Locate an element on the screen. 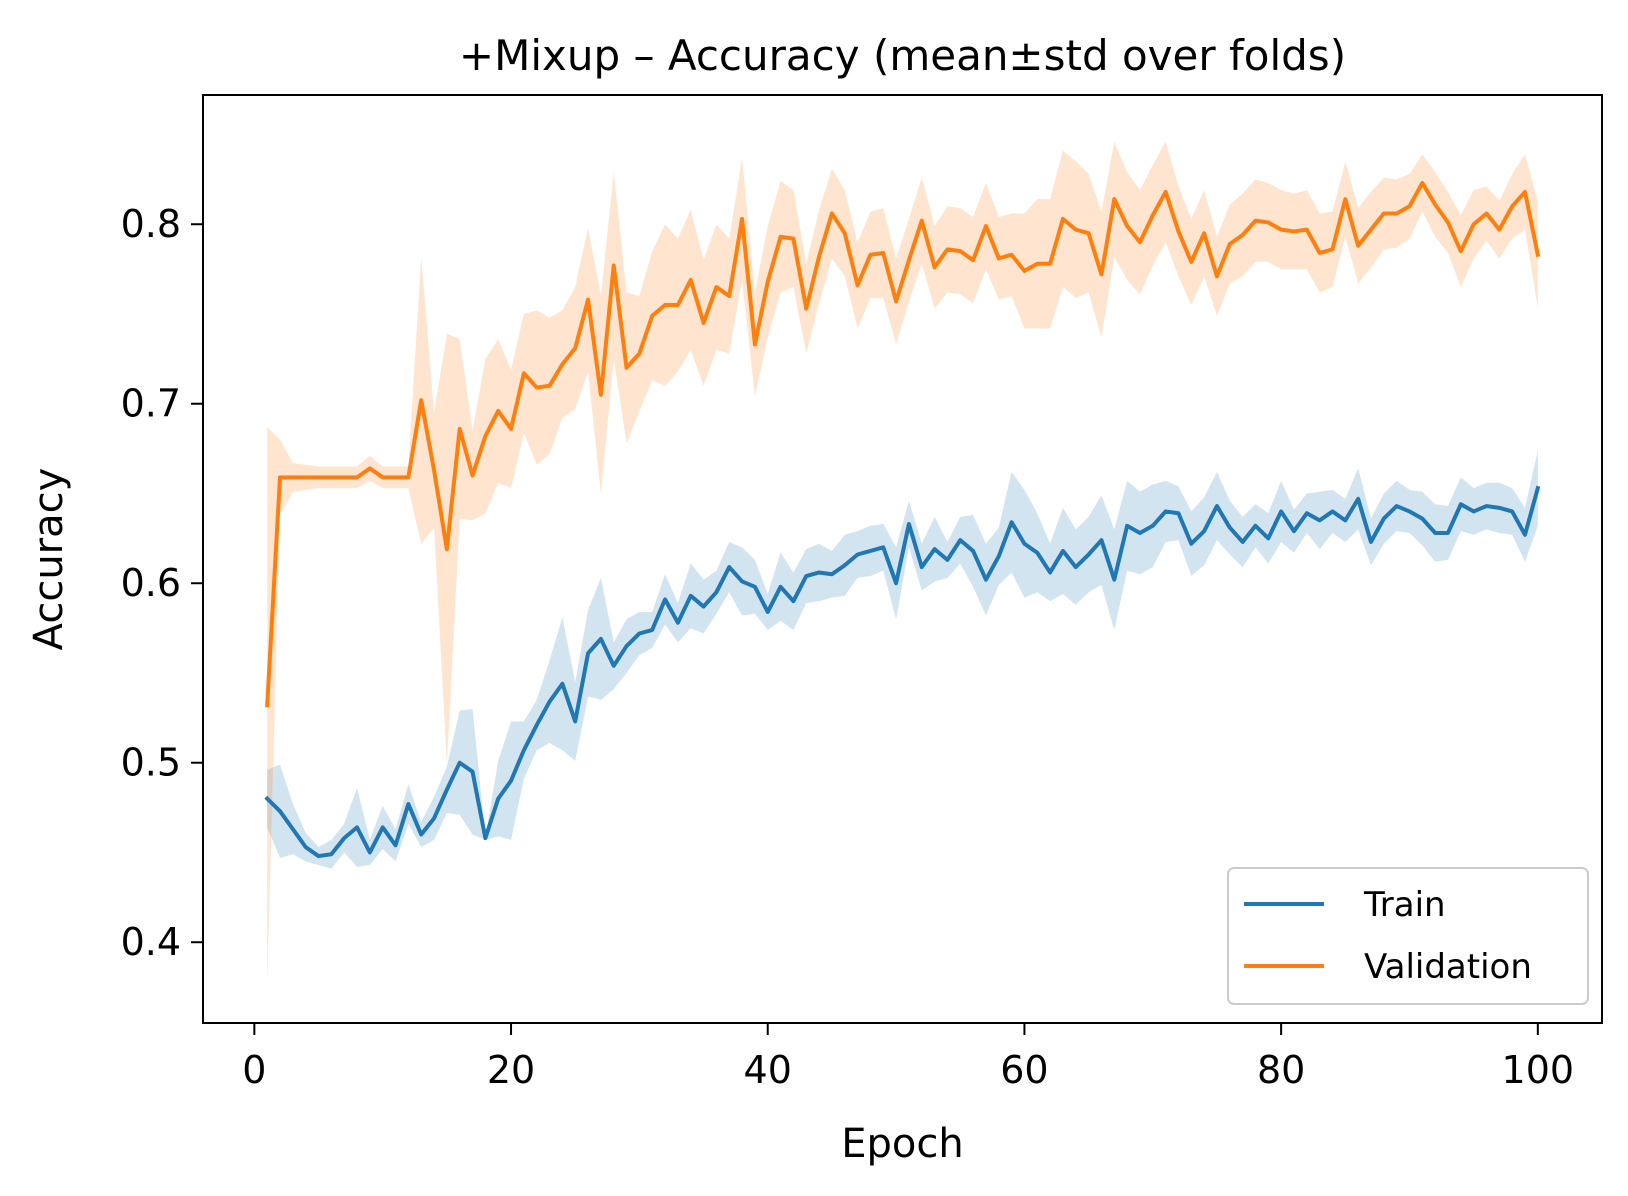 The width and height of the screenshot is (1628, 1196). y-tick-label: 0.4 is located at coordinates (151, 942).